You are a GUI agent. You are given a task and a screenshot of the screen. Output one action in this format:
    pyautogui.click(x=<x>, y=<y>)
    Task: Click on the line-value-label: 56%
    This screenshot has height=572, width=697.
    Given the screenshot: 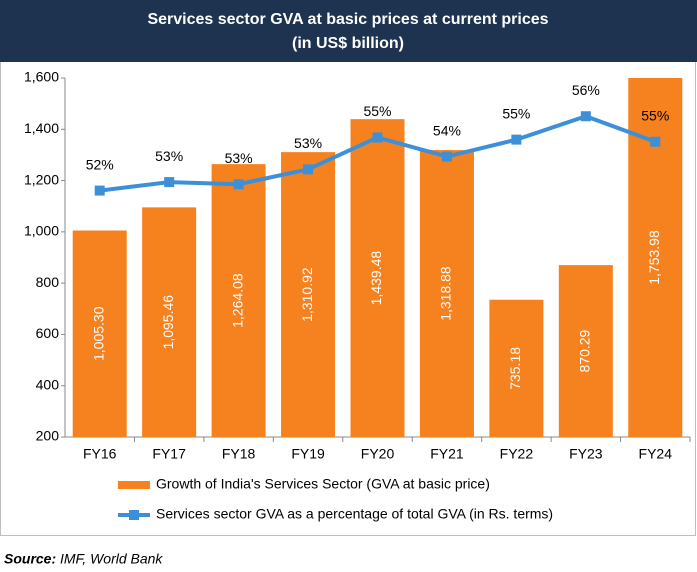 What is the action you would take?
    pyautogui.click(x=586, y=90)
    